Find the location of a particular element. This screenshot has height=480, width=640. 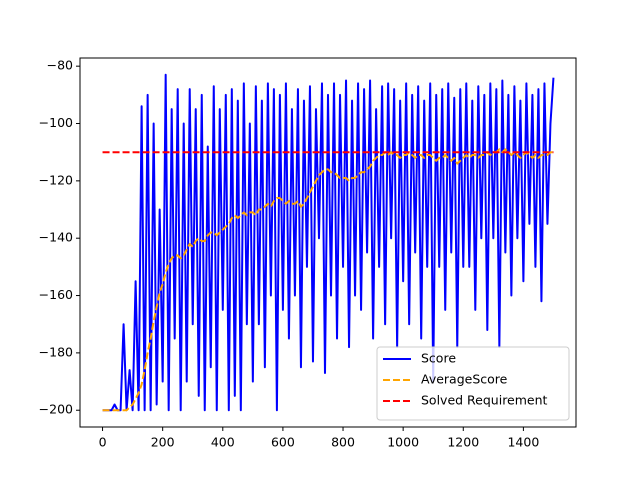

y-tick-label: −200 is located at coordinates (56, 409).